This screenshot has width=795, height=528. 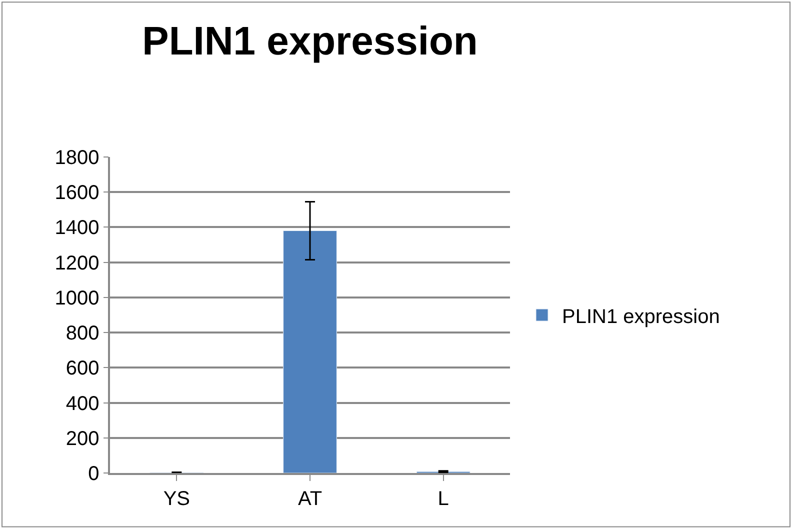 I want to click on y-tick-label: 0, so click(x=94, y=474).